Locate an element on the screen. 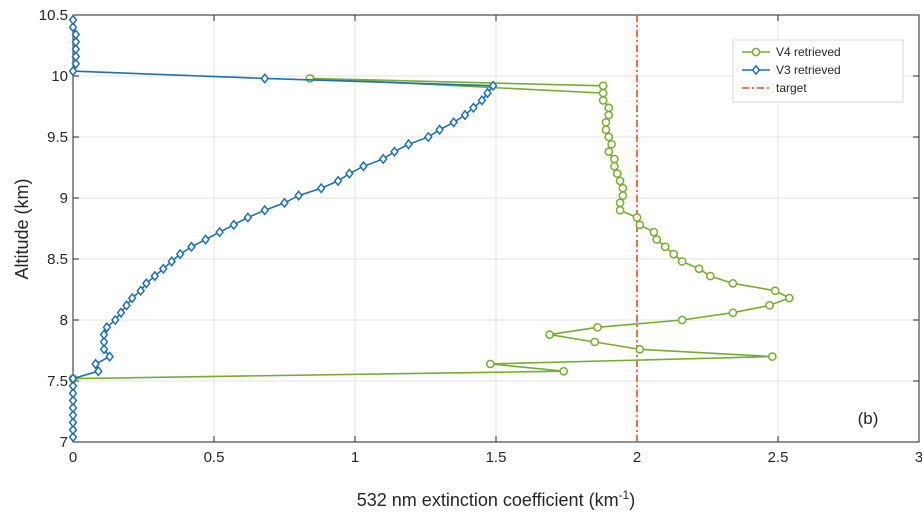  legend-label-v3-retrieved: V3 retrieved is located at coordinates (808, 70).